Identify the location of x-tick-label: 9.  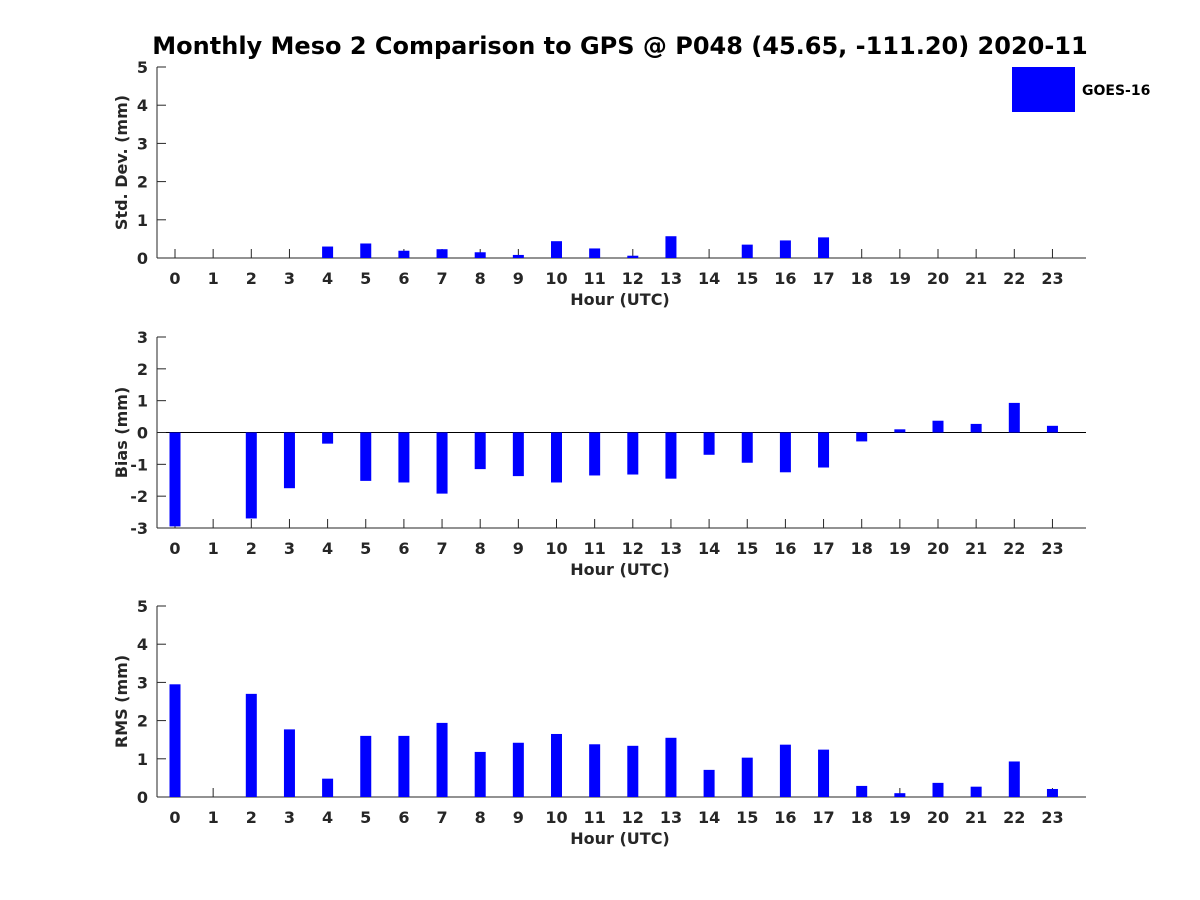
(518, 548).